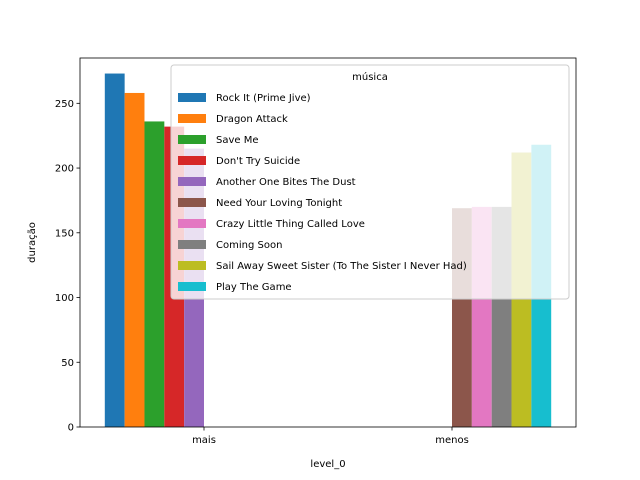 The height and width of the screenshot is (480, 640). What do you see at coordinates (154, 274) in the screenshot?
I see `bar-3-mais` at bounding box center [154, 274].